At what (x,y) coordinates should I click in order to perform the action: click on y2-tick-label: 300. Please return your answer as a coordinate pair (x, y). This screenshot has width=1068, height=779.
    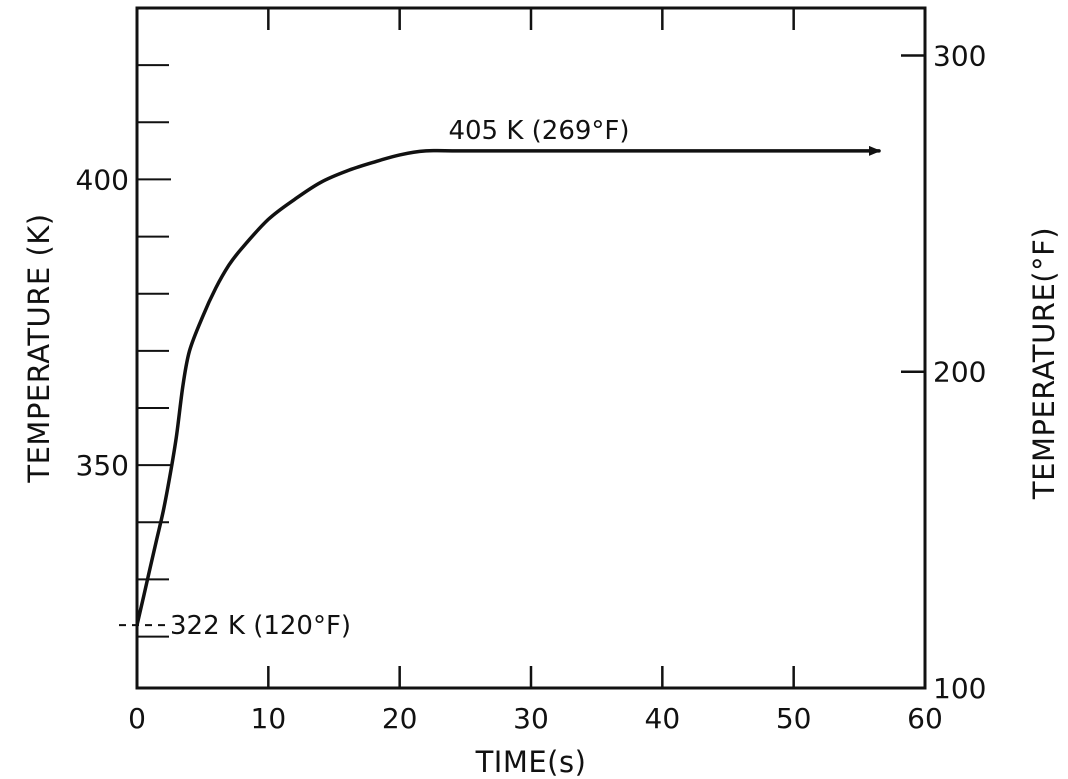
    Looking at the image, I should click on (959, 55).